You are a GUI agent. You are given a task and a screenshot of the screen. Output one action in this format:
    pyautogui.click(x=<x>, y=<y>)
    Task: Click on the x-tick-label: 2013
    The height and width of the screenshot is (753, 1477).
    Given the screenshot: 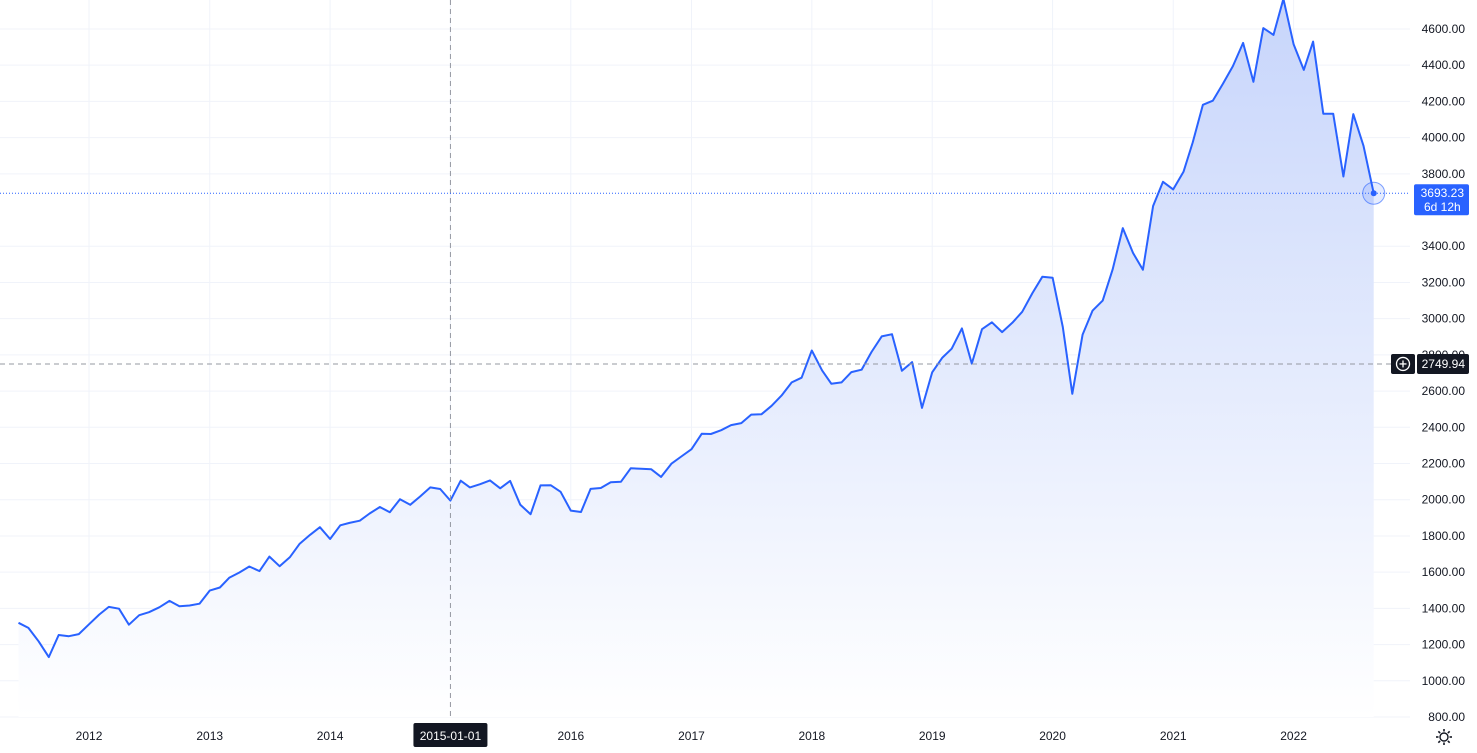 What is the action you would take?
    pyautogui.click(x=209, y=736)
    